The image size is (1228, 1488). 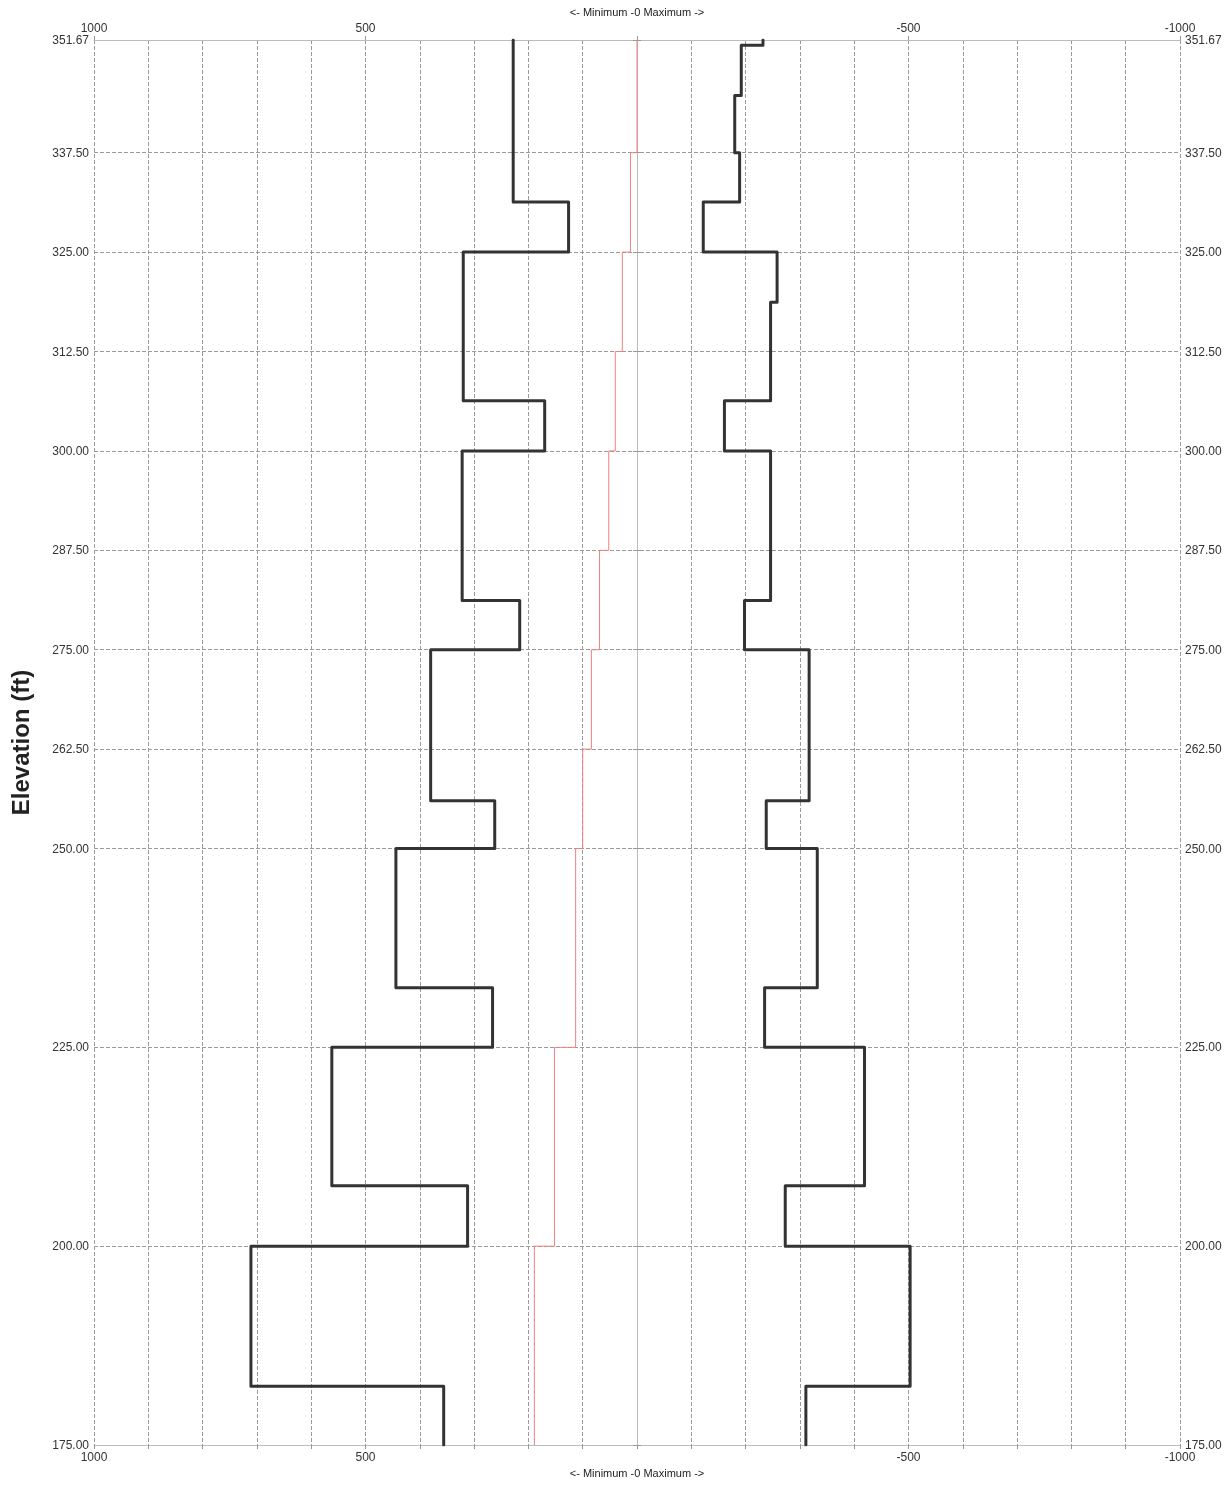 What do you see at coordinates (1204, 1445) in the screenshot?
I see `y2-tick-label: 175.00` at bounding box center [1204, 1445].